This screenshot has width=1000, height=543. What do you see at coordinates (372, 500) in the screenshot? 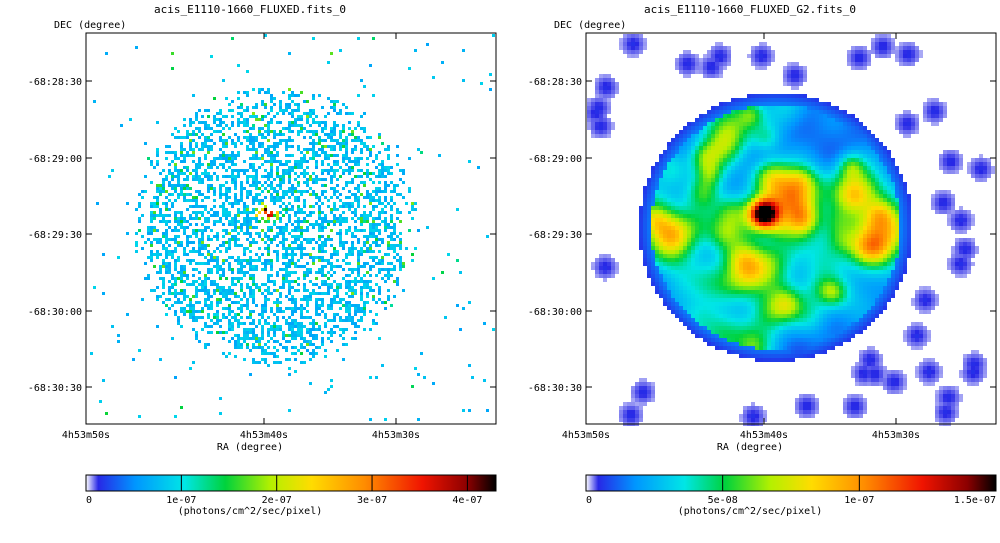
I see `colorbar-tick-label: 3e-07` at bounding box center [372, 500].